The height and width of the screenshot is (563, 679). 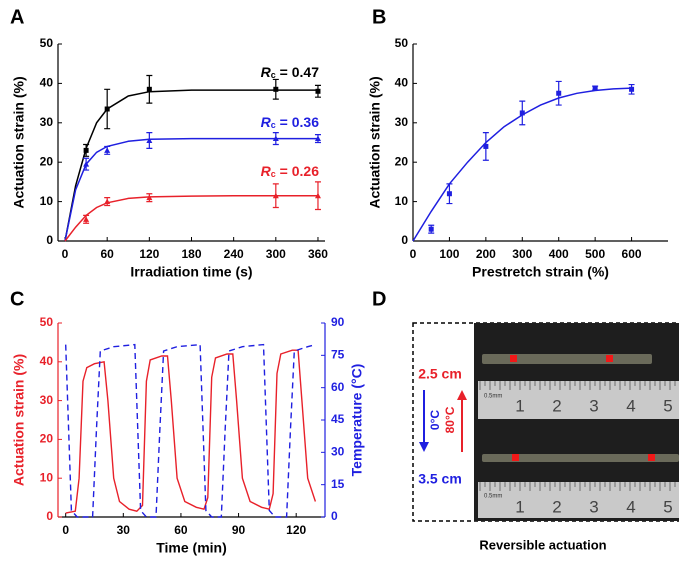 What do you see at coordinates (124, 530) in the screenshot?
I see `x-tick-label: 30` at bounding box center [124, 530].